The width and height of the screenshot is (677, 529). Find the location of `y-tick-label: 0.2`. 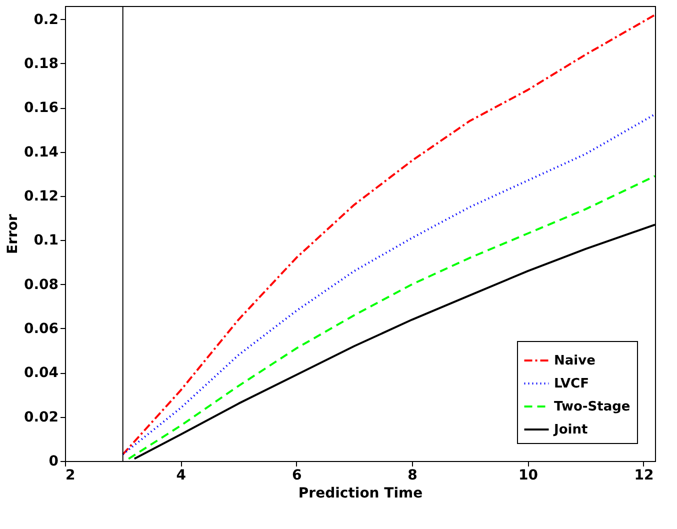

y-tick-label: 0.2 is located at coordinates (46, 20).